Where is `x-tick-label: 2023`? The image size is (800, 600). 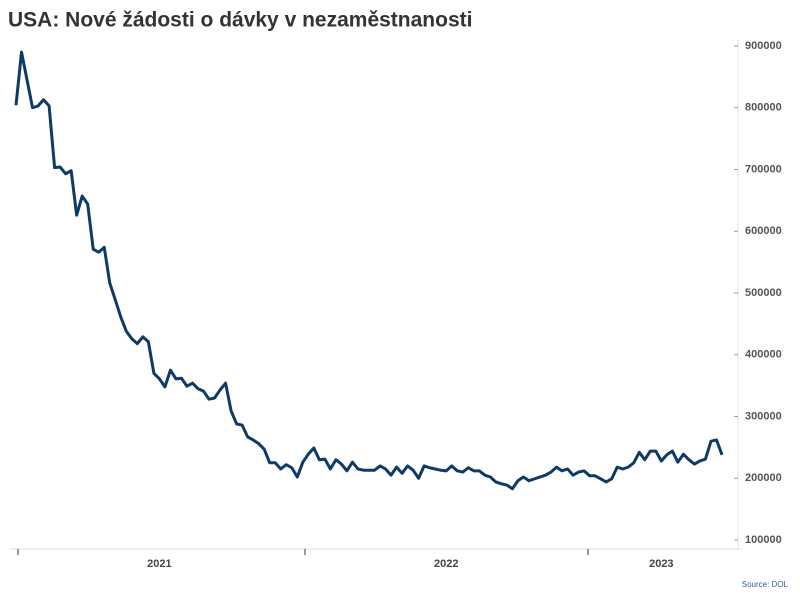
x-tick-label: 2023 is located at coordinates (661, 564).